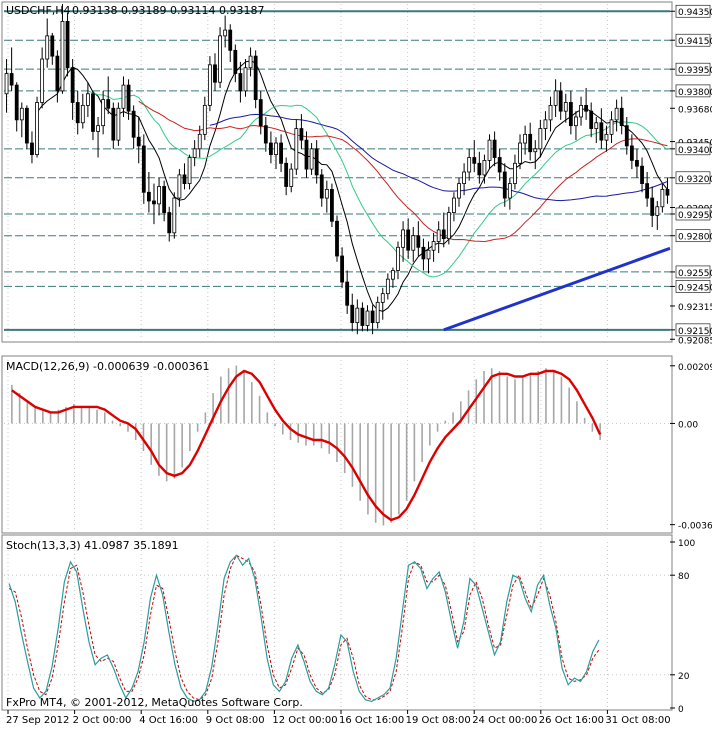 This screenshot has width=712, height=731. I want to click on trendline, so click(557, 289).